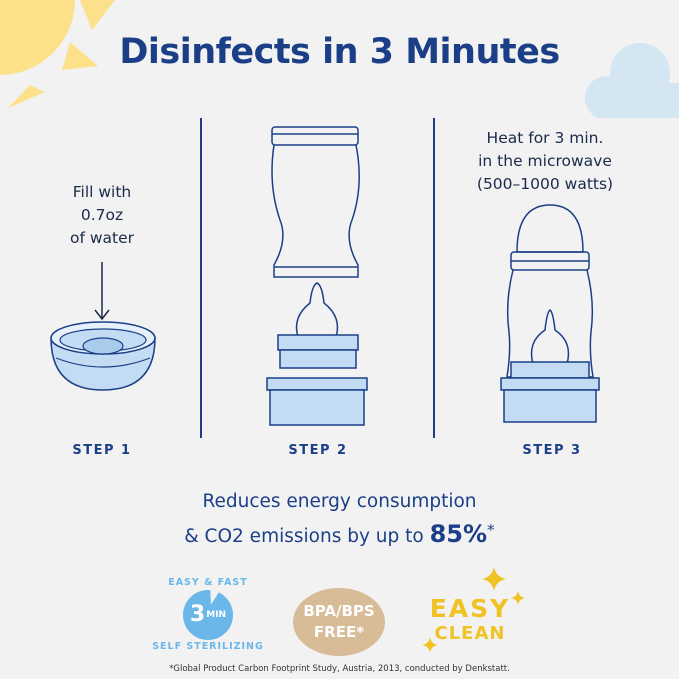 This screenshot has height=679, width=679. What do you see at coordinates (552, 450) in the screenshot?
I see `step-label: STEP 3` at bounding box center [552, 450].